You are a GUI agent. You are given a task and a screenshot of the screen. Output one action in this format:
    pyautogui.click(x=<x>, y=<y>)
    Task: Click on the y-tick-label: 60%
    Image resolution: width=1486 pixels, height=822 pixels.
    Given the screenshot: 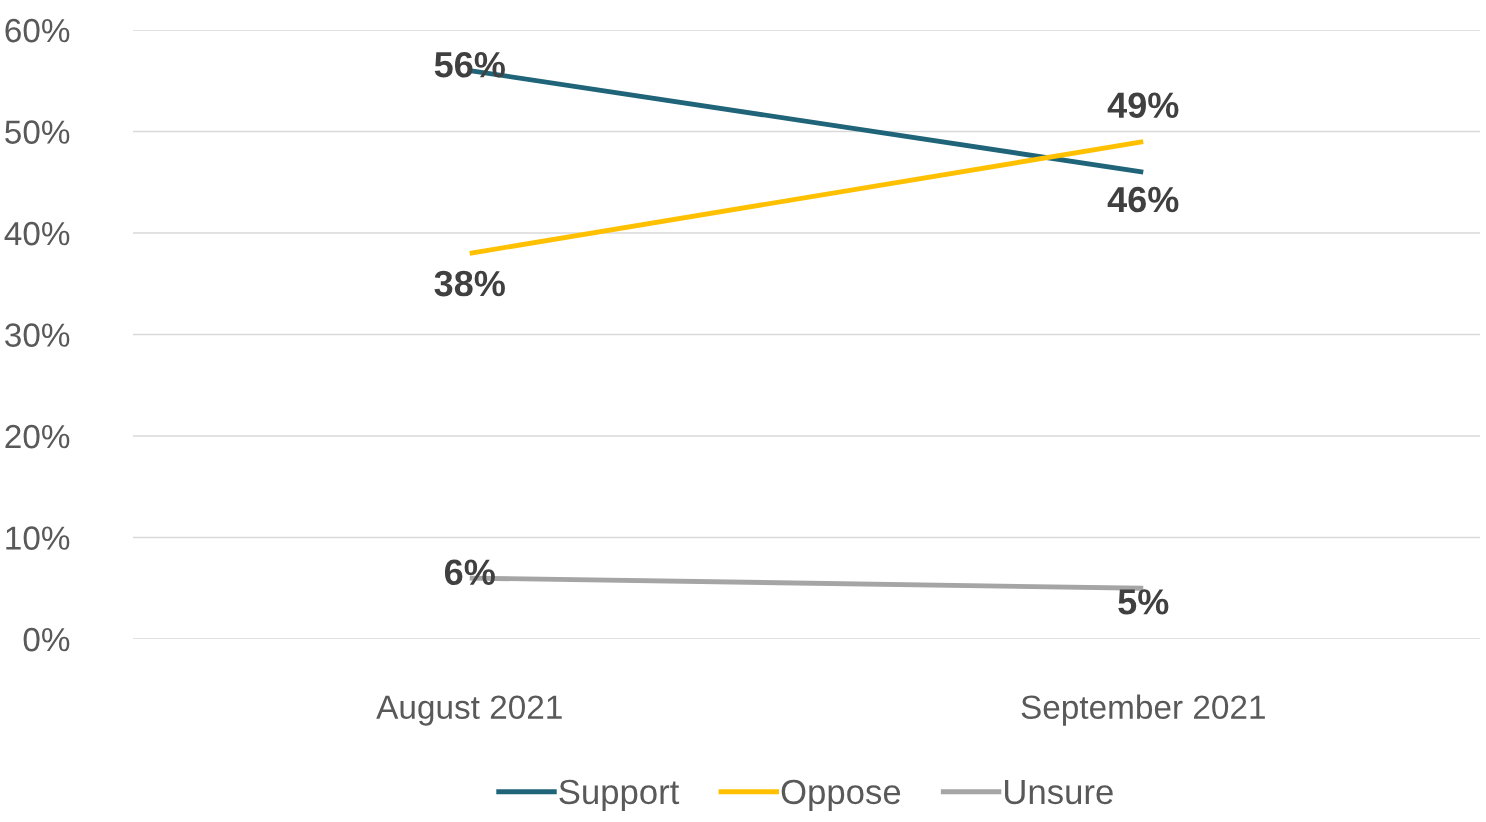 What is the action you would take?
    pyautogui.click(x=37, y=30)
    